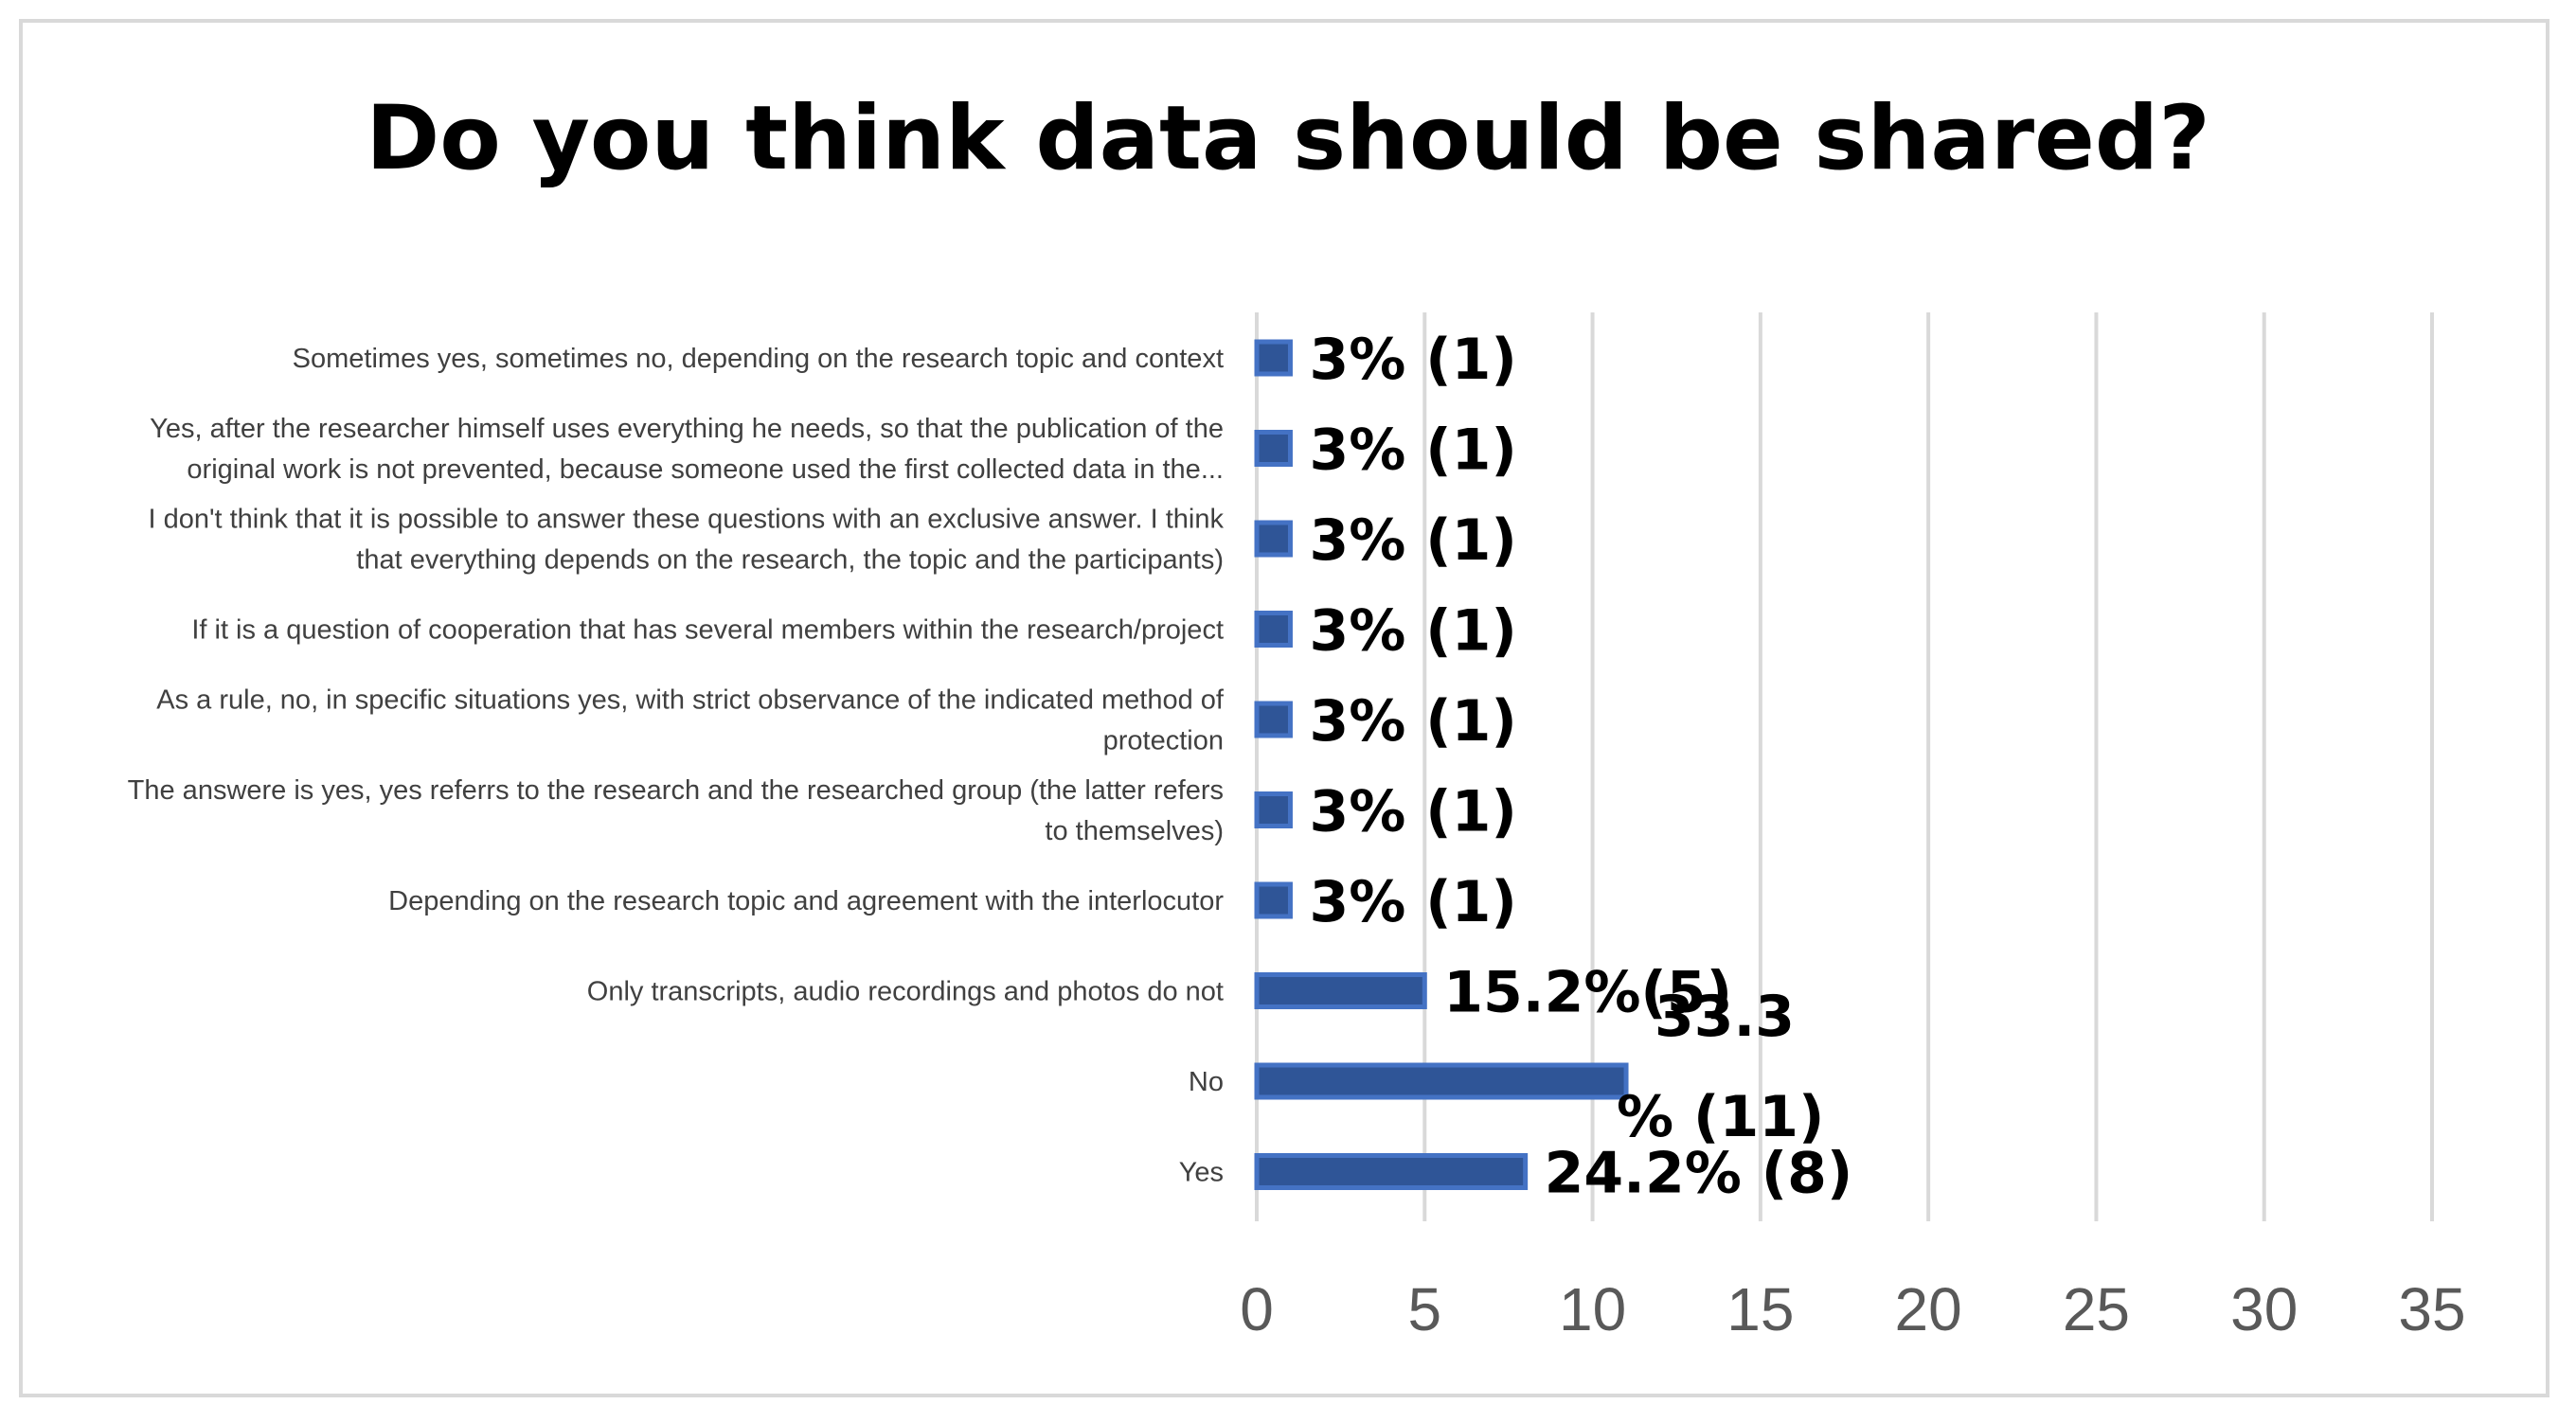 This screenshot has width=2576, height=1422. I want to click on x-tick-label: 35, so click(2431, 1309).